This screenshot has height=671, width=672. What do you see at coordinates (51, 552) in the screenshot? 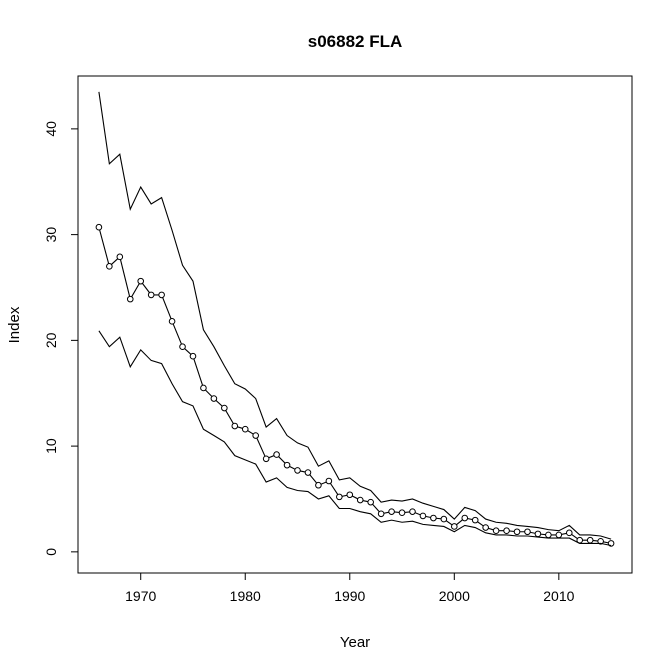
I see `y-tick-label: 0` at bounding box center [51, 552].